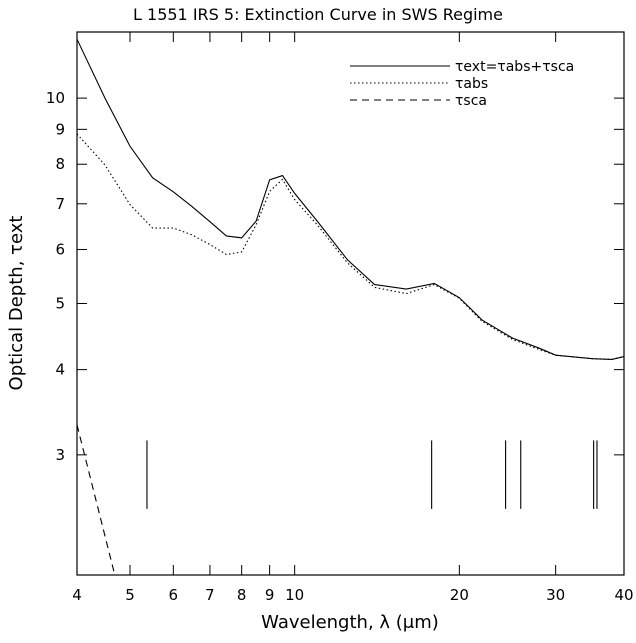 This screenshot has height=643, width=636. What do you see at coordinates (60, 249) in the screenshot?
I see `y-tick-label: 6` at bounding box center [60, 249].